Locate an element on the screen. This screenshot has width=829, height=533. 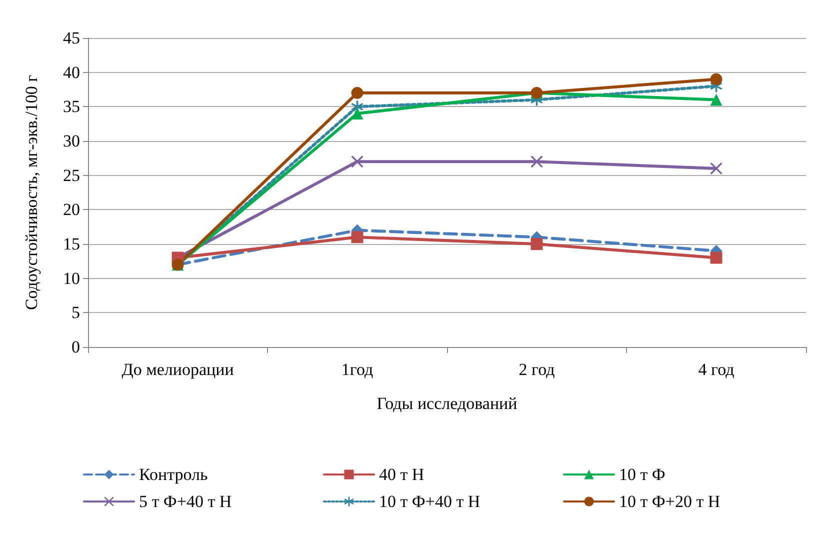
x-axis-title: Годы исследований is located at coordinates (447, 403).